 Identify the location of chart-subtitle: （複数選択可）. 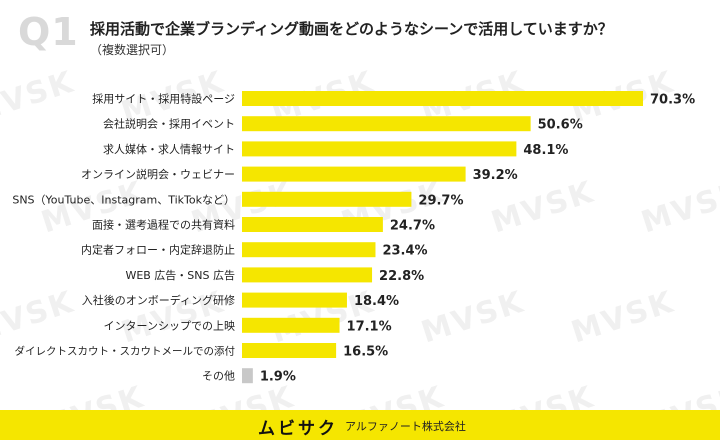
(132, 50).